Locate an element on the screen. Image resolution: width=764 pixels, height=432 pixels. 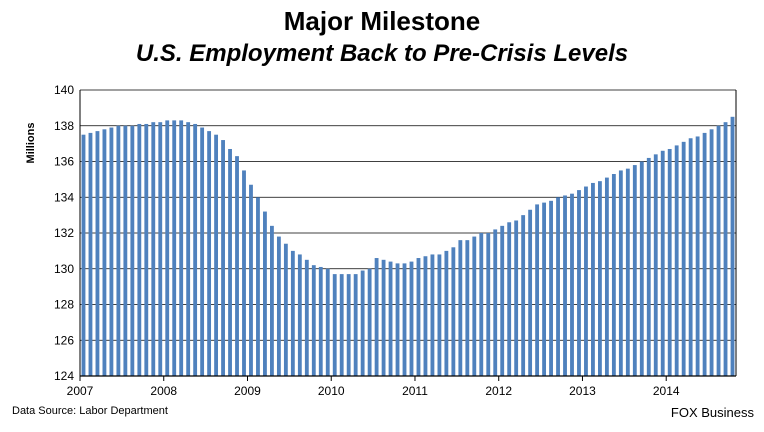
x-tick-label: 2007 is located at coordinates (80, 391).